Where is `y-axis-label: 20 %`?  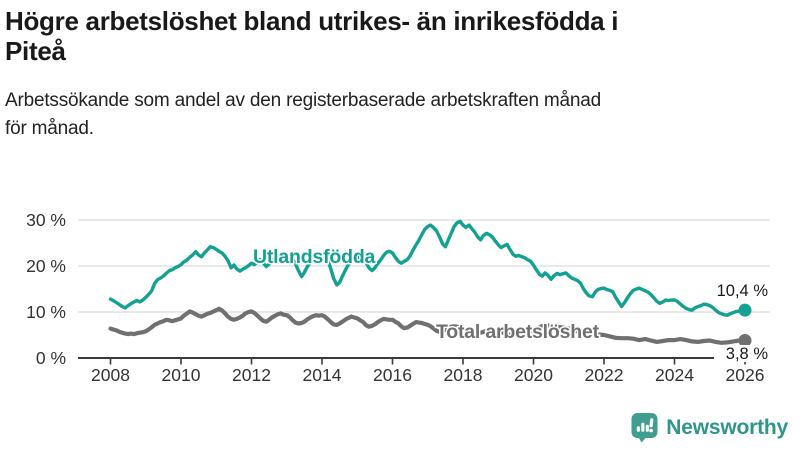
y-axis-label: 20 % is located at coordinates (46, 266).